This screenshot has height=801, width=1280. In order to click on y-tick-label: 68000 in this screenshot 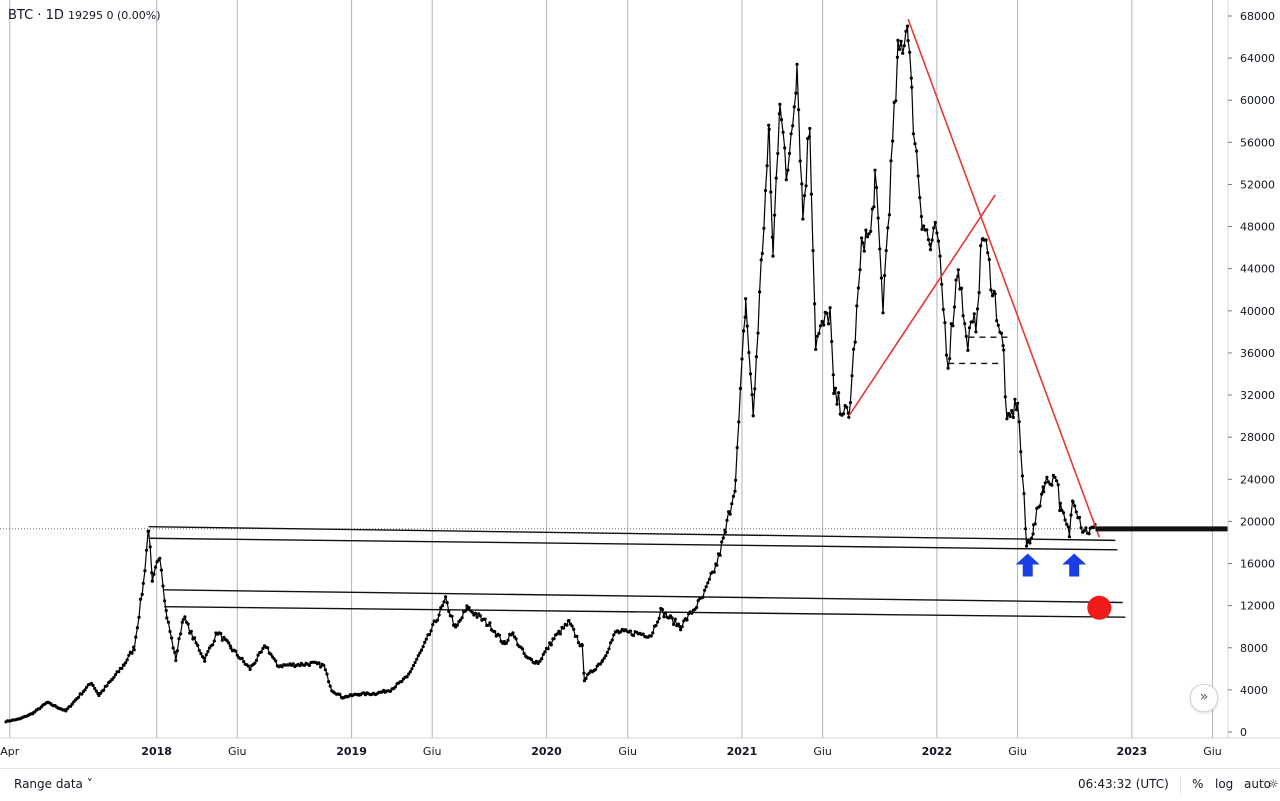, I will do `click(1257, 16)`.